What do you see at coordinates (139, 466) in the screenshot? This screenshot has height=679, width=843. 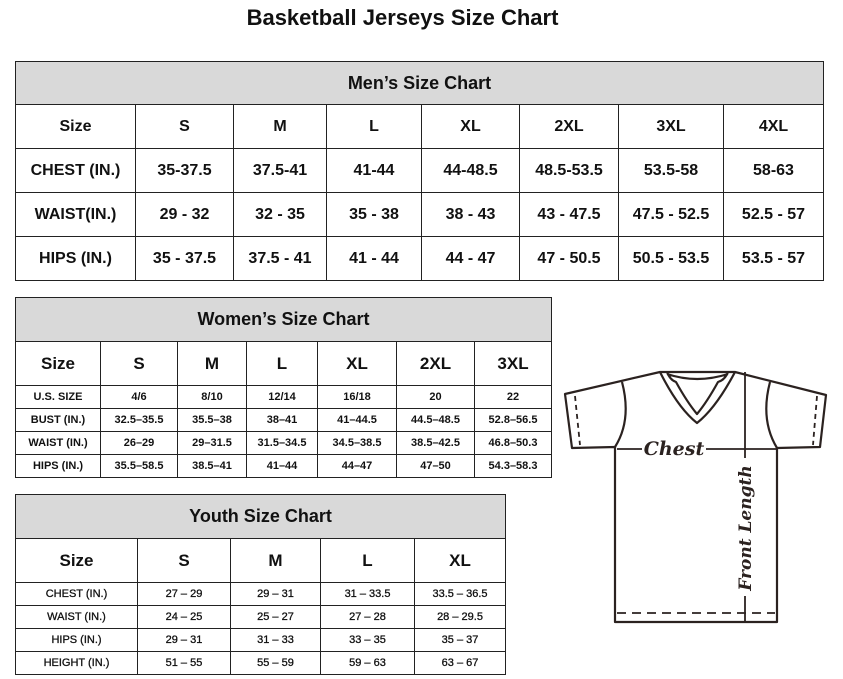 I see `table-cell: 35.5–58.5` at bounding box center [139, 466].